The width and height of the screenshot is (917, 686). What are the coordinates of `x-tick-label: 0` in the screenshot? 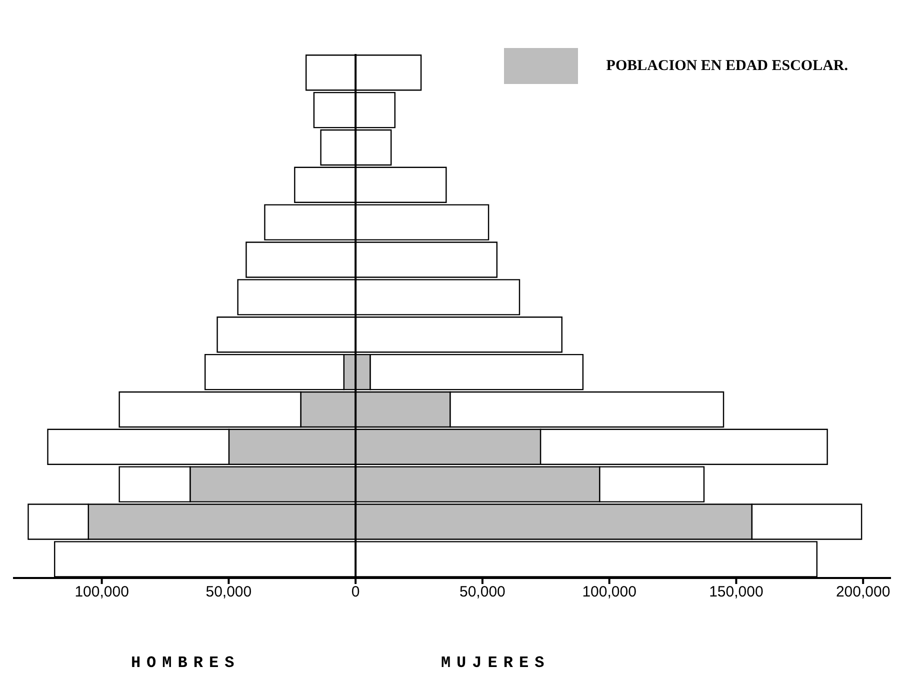 It's located at (355, 592).